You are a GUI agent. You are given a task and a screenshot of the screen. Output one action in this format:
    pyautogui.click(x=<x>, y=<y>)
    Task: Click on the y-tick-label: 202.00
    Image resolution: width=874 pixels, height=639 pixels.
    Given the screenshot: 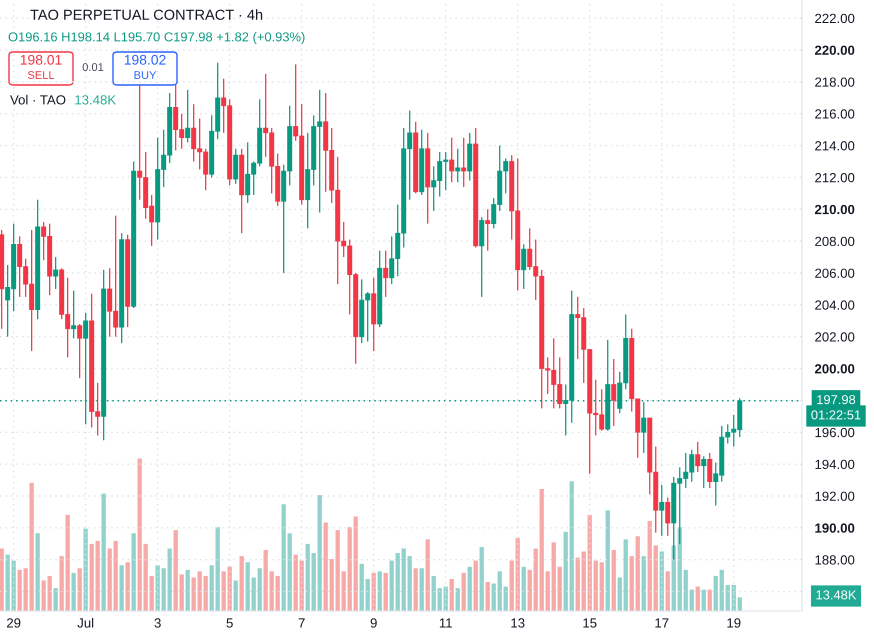 What is the action you would take?
    pyautogui.click(x=834, y=337)
    